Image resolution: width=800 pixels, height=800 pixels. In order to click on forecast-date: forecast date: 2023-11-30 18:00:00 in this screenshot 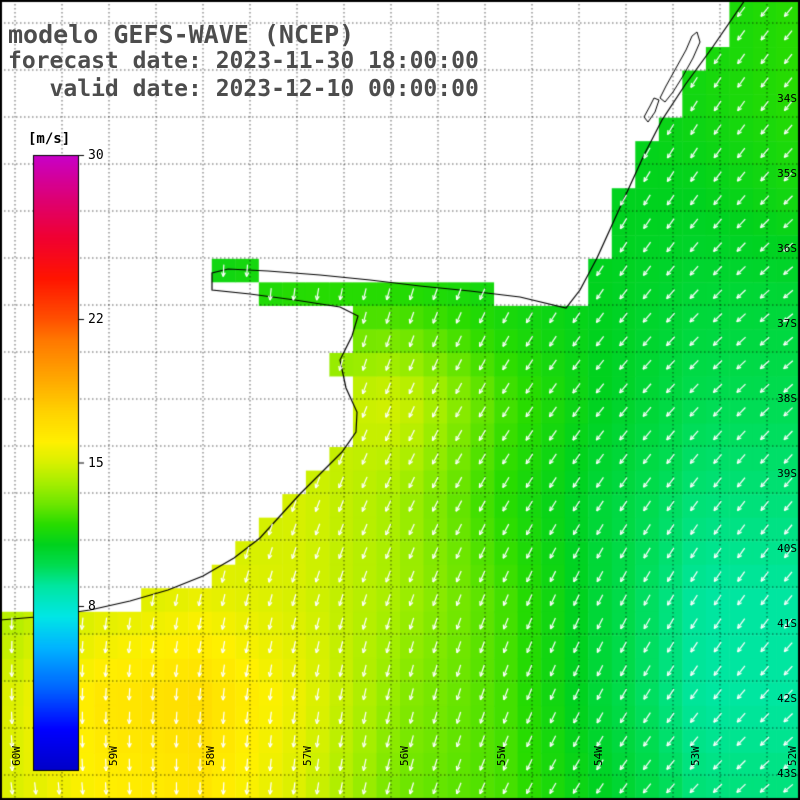, I will do `click(243, 61)`.